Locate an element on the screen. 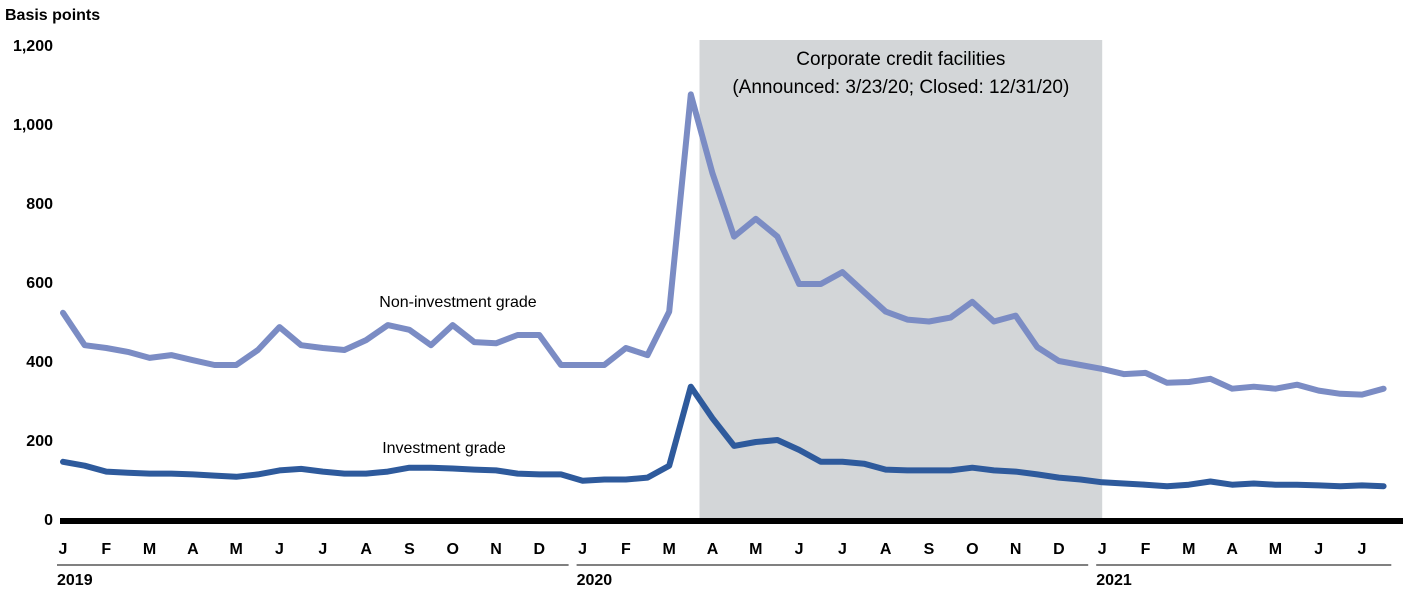 The height and width of the screenshot is (592, 1403). y-tick-label: 1,200 is located at coordinates (33, 46).